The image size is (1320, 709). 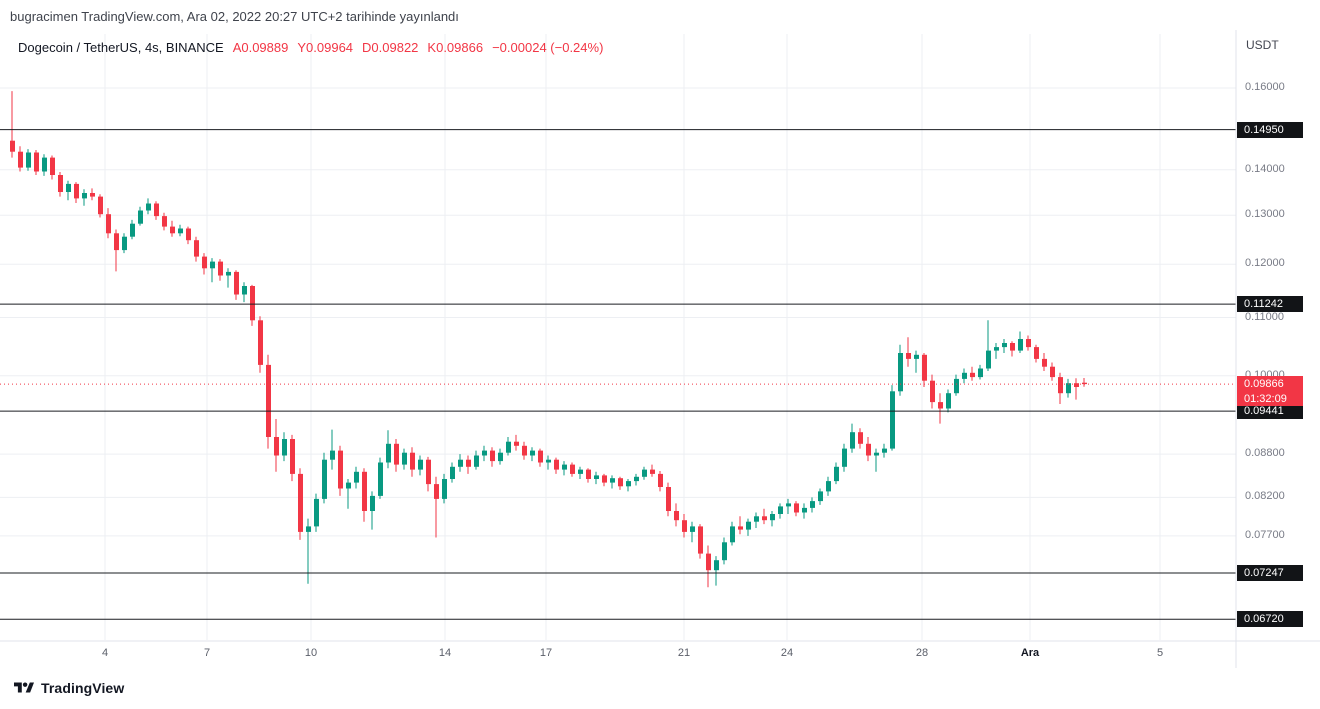 I want to click on time-axis: 4 7 10 14 17 21 24 28 Ara 5, so click(x=618, y=656).